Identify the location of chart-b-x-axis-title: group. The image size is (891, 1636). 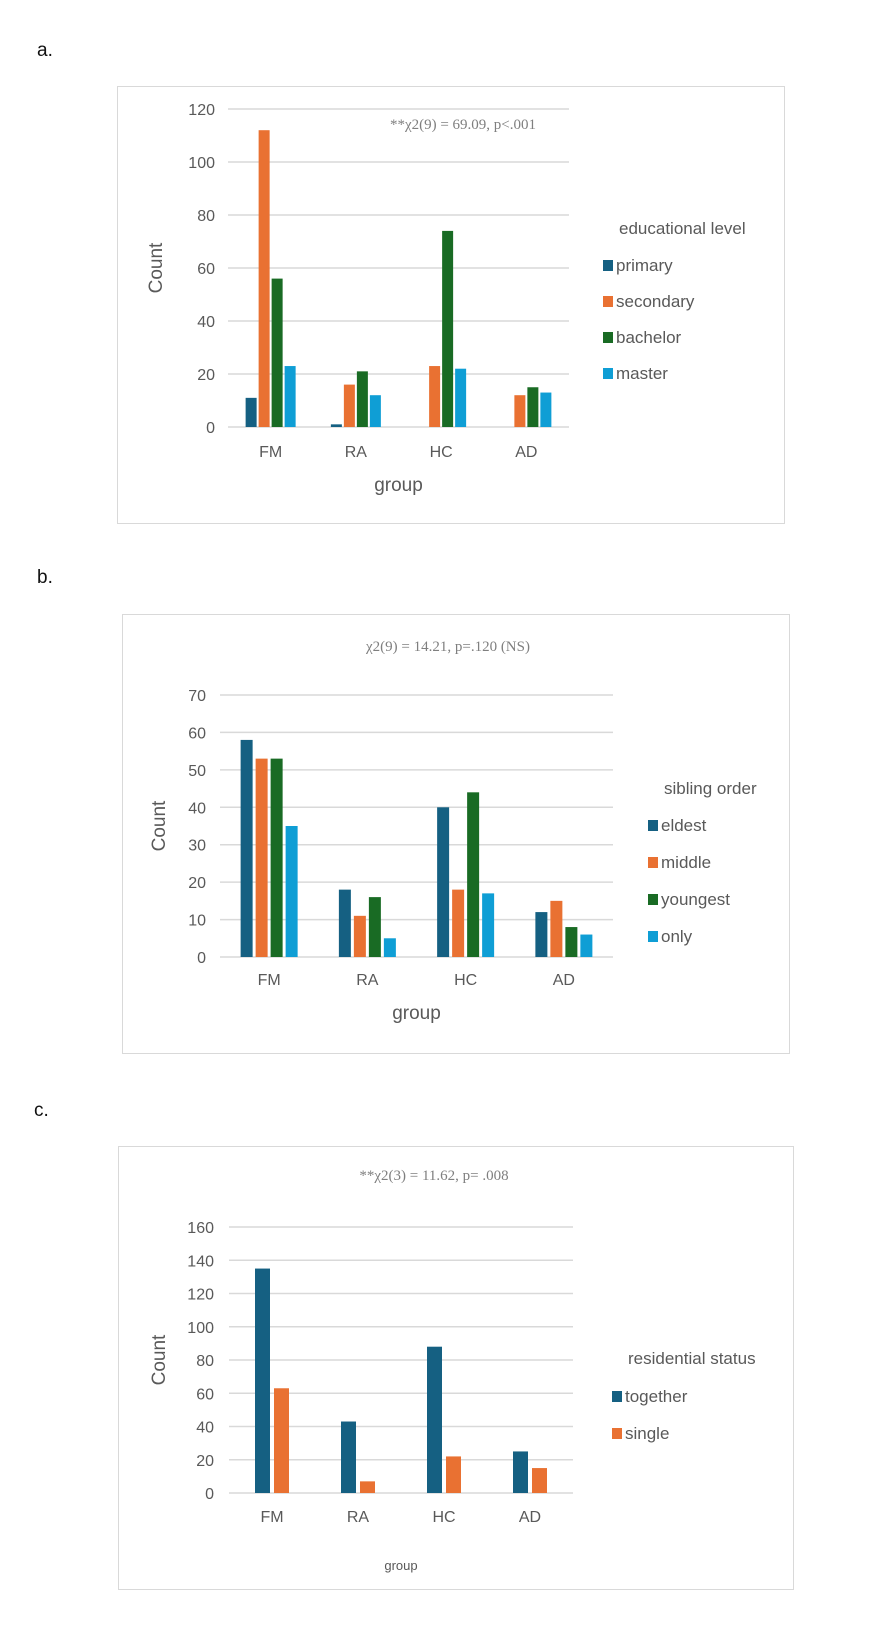
(416, 1013).